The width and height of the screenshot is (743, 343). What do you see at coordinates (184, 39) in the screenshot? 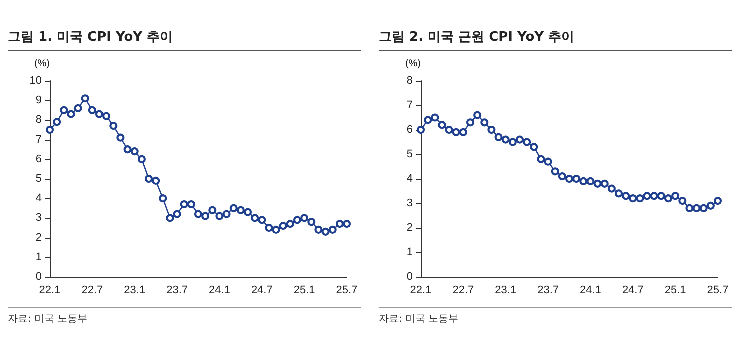
I see `chart-title: 그림 1. 미국 CPI YoY 추이` at bounding box center [184, 39].